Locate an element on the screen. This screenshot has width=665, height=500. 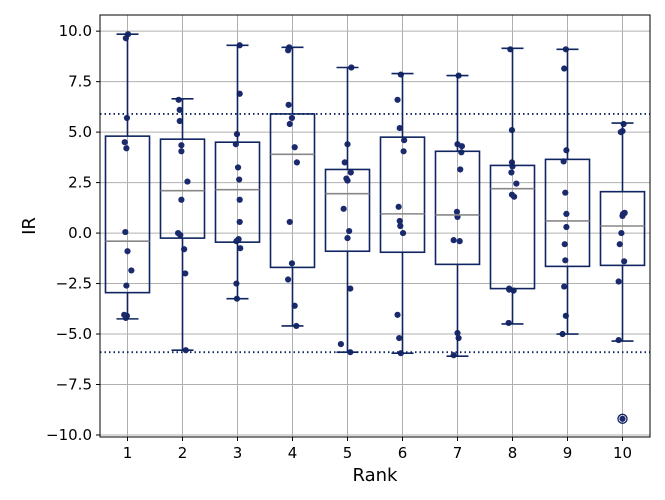
x-tick-label: 1 is located at coordinates (128, 453).